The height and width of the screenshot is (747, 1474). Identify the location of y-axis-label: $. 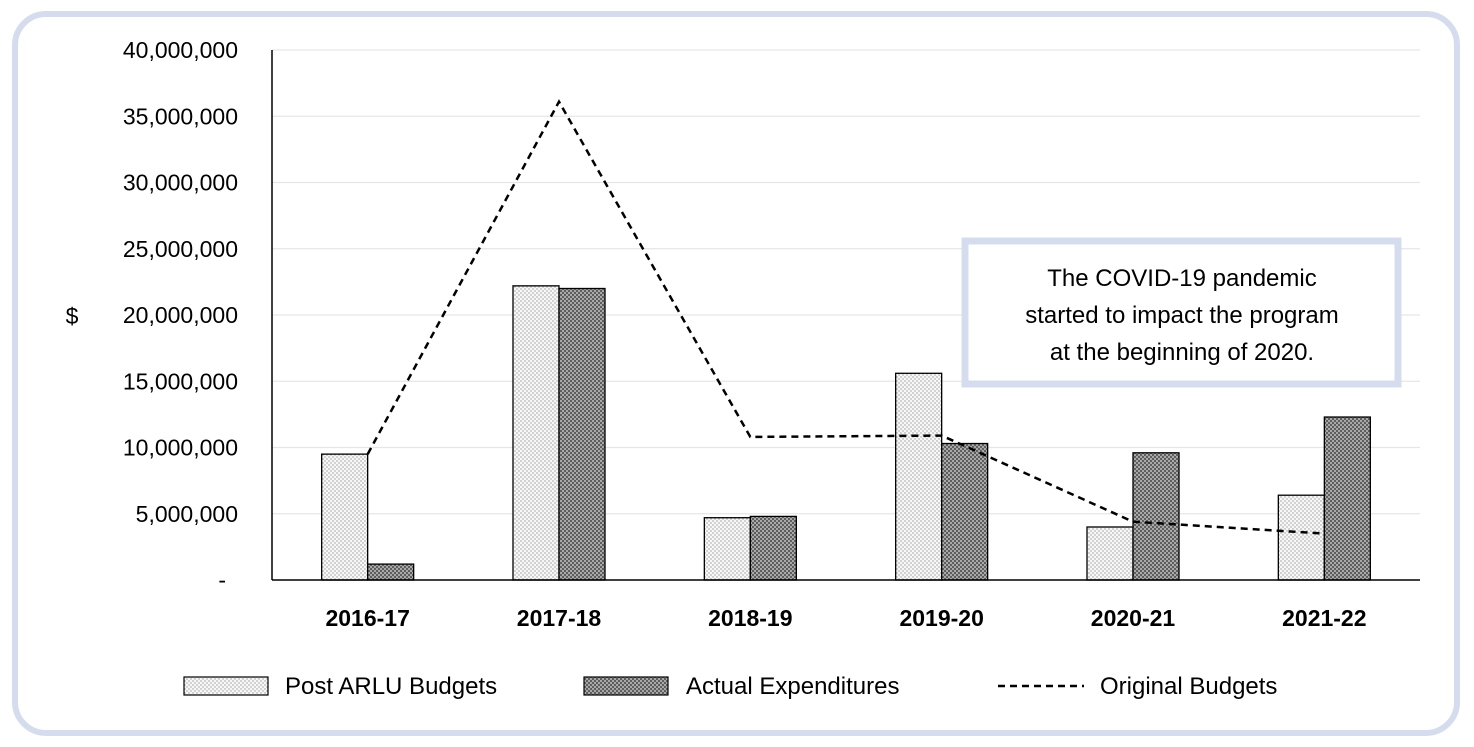
(72, 316).